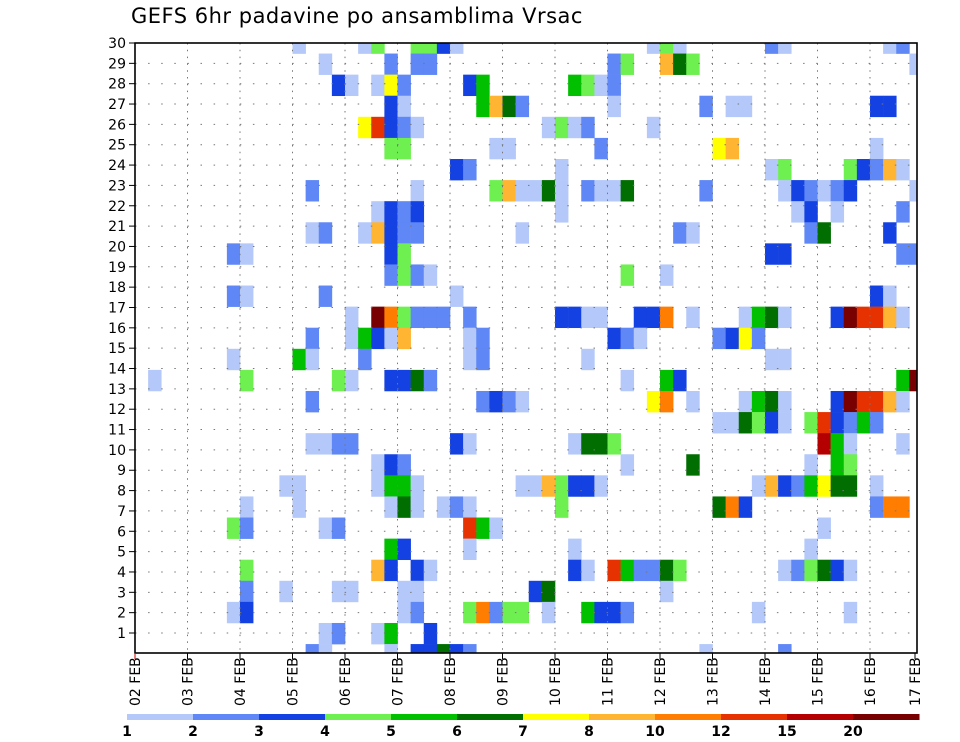 Image resolution: width=960 pixels, height=742 pixels. What do you see at coordinates (523, 732) in the screenshot?
I see `colorbar-label: 7` at bounding box center [523, 732].